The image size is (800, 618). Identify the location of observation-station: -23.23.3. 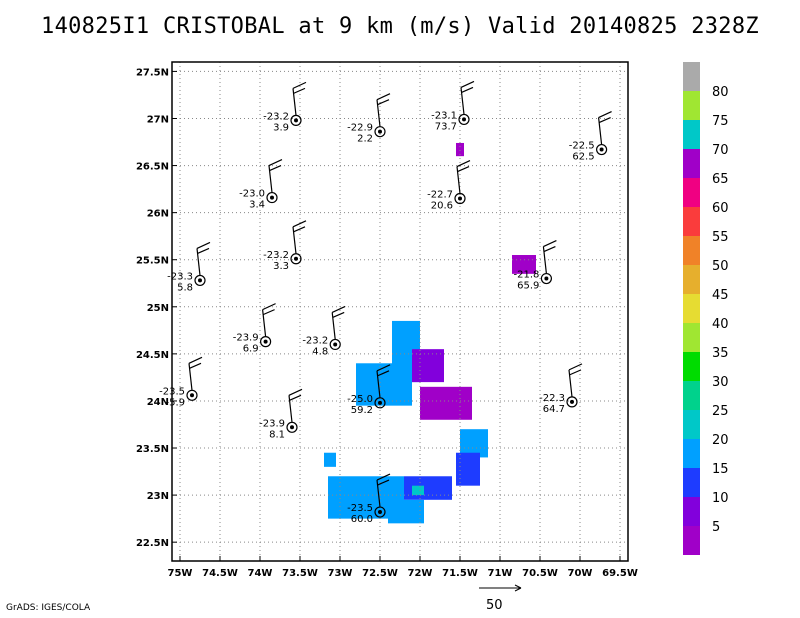
(285, 246).